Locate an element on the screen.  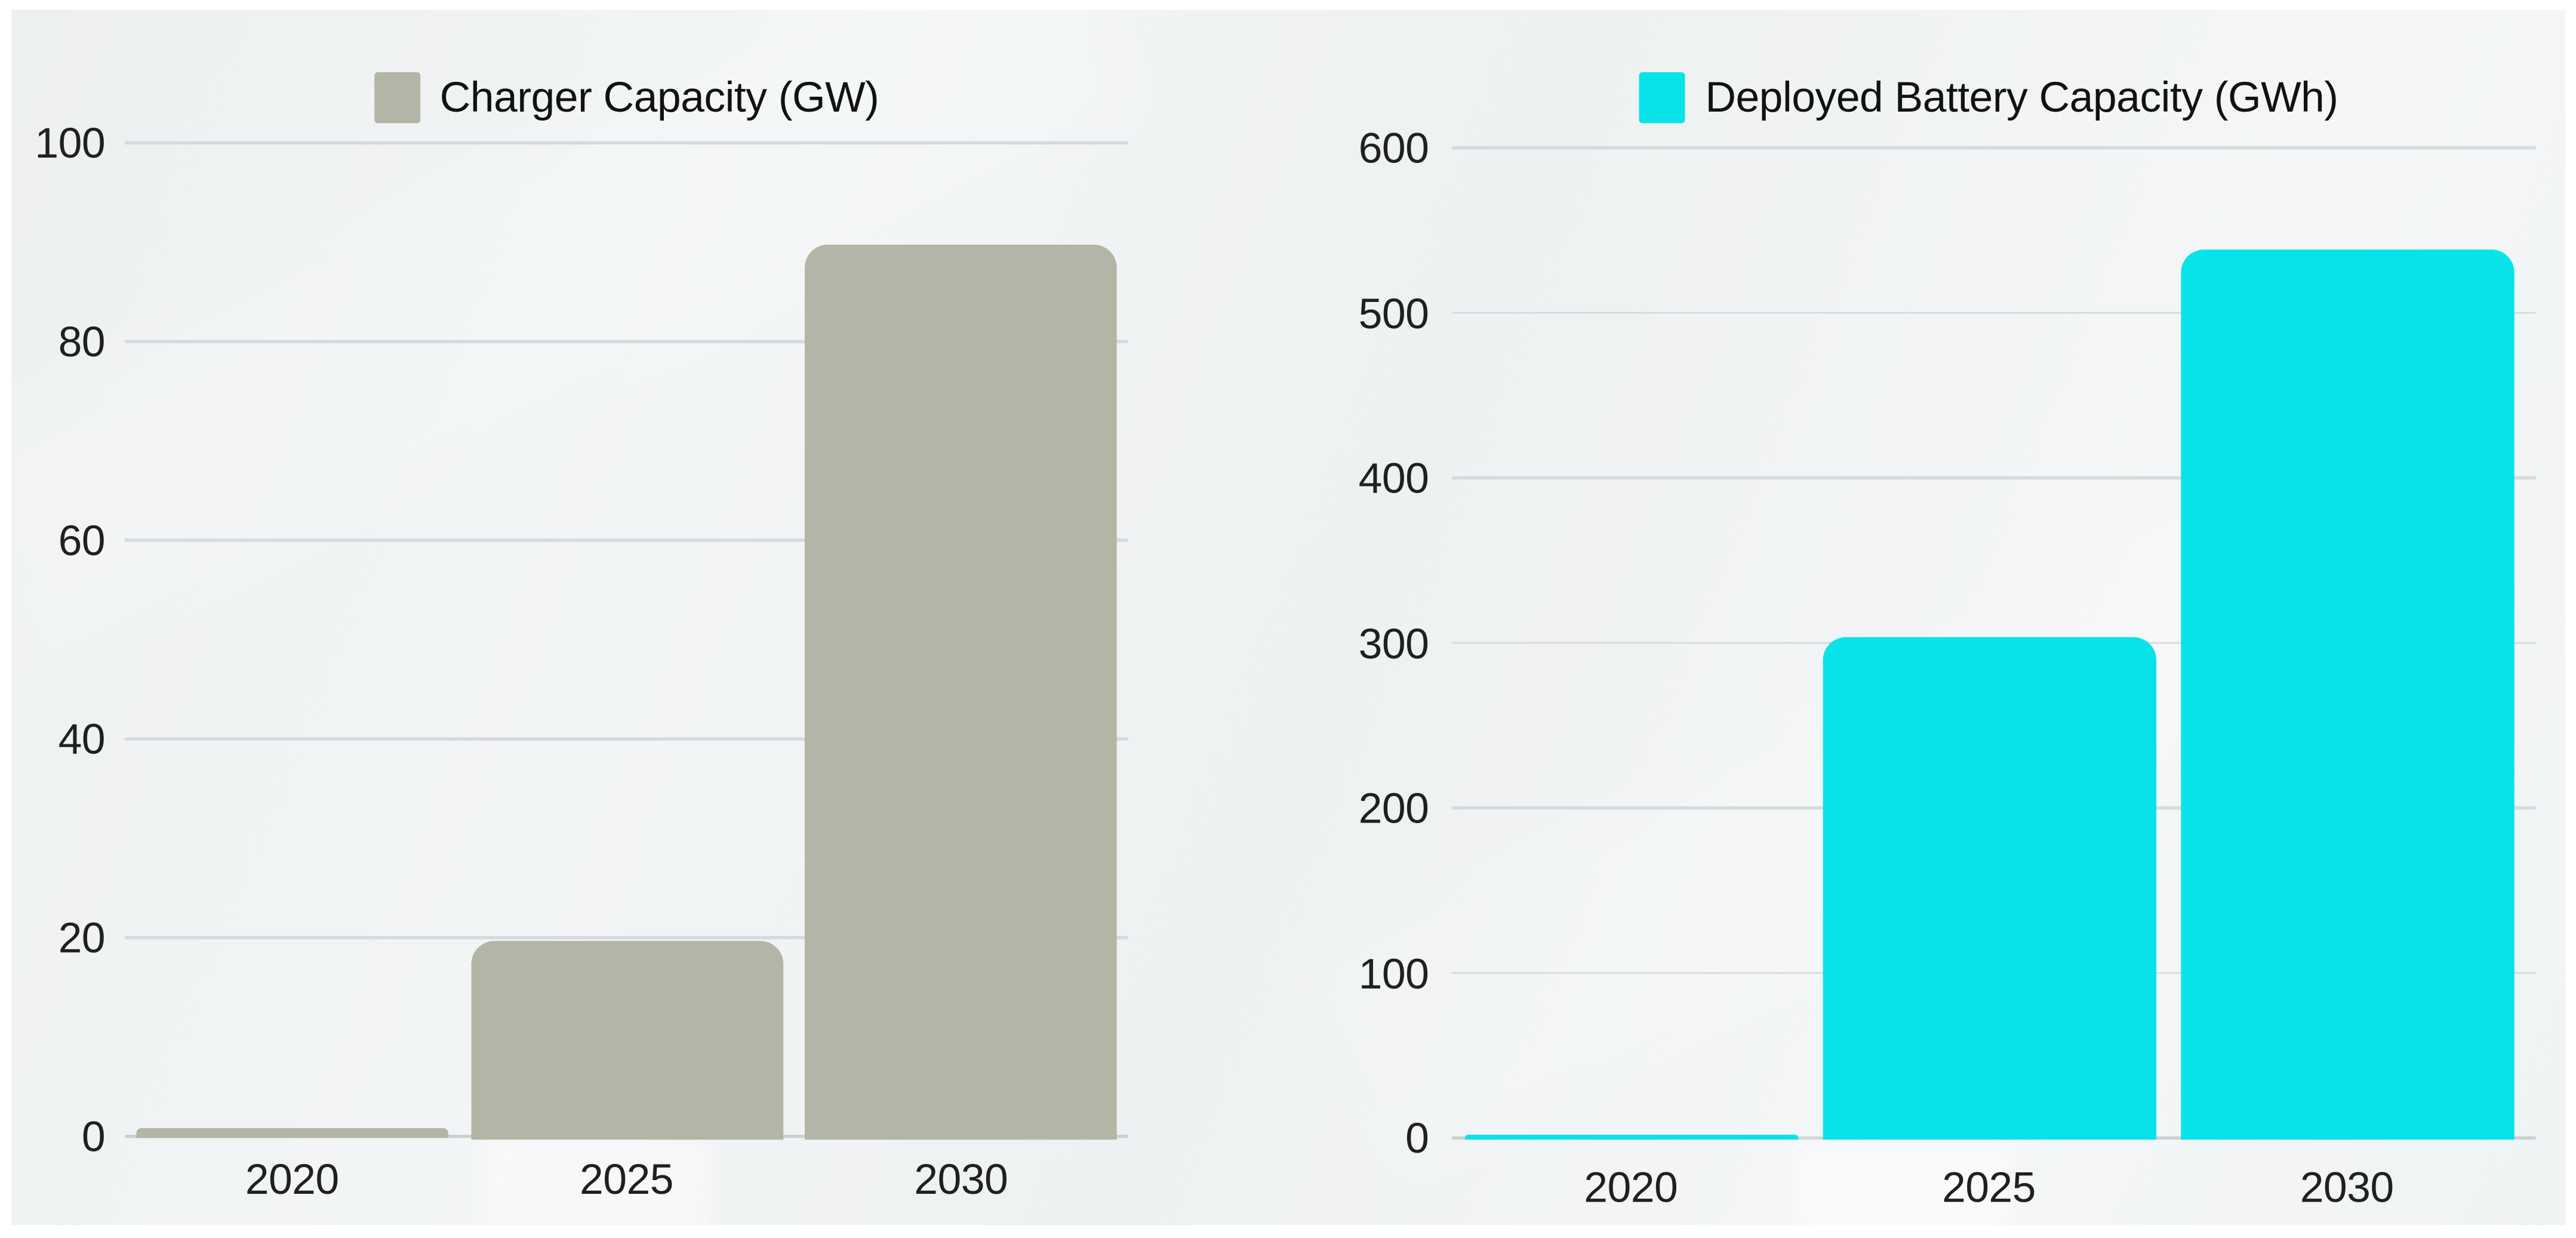
legend: Deployed Battery Capacity (GWh) is located at coordinates (1989, 96).